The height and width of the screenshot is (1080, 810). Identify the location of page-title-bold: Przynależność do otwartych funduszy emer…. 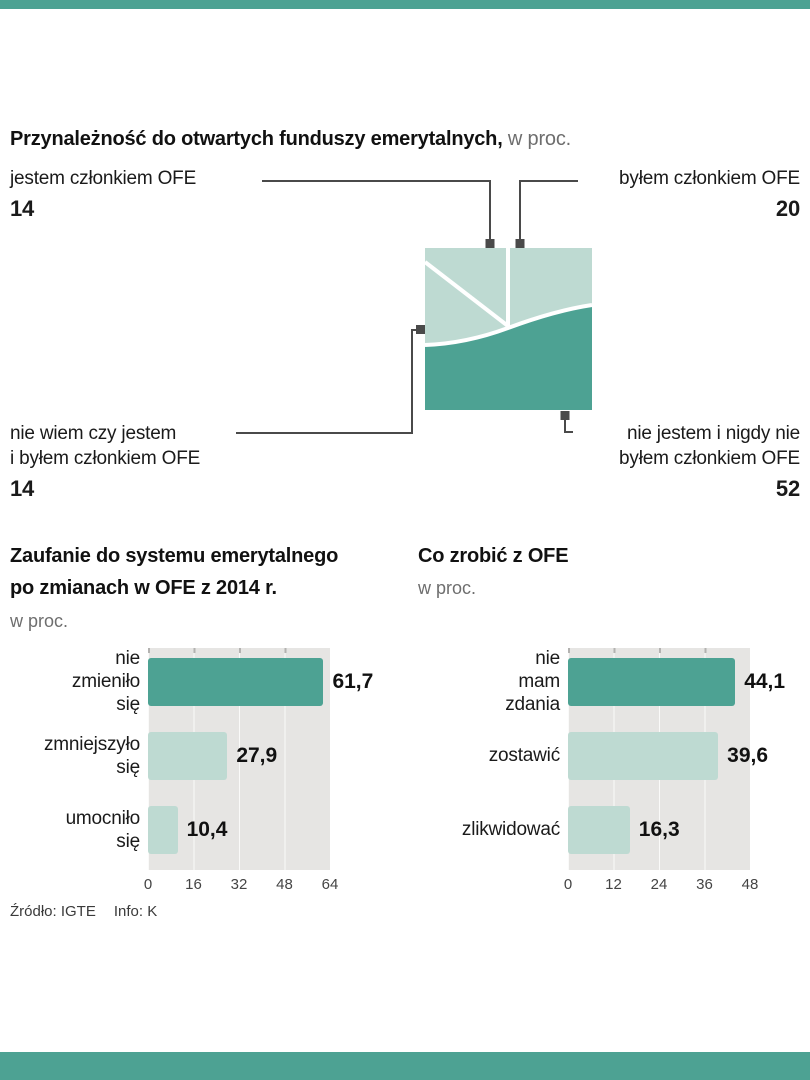
(256, 139).